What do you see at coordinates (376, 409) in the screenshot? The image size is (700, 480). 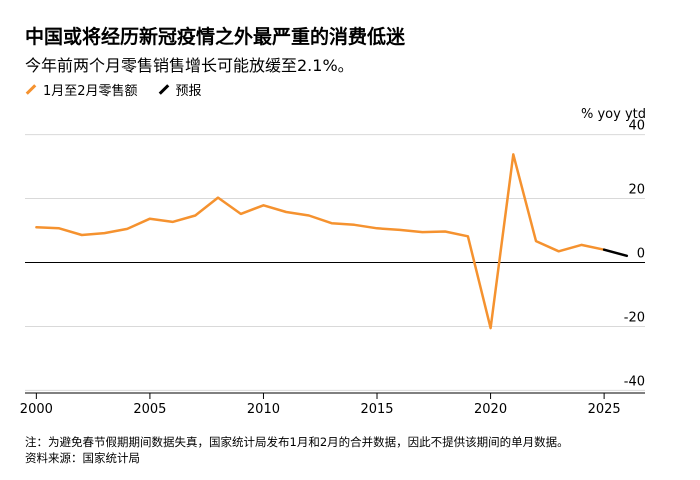 I see `x-tick-label-2015: 2015` at bounding box center [376, 409].